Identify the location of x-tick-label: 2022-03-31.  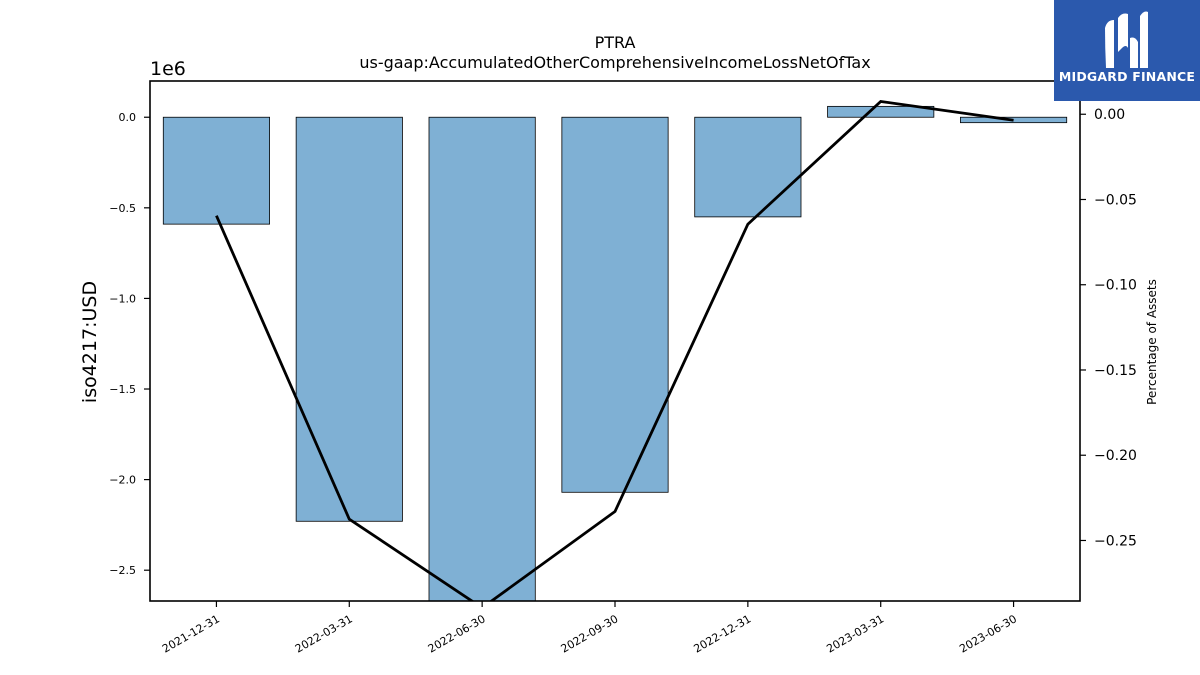
(324, 633).